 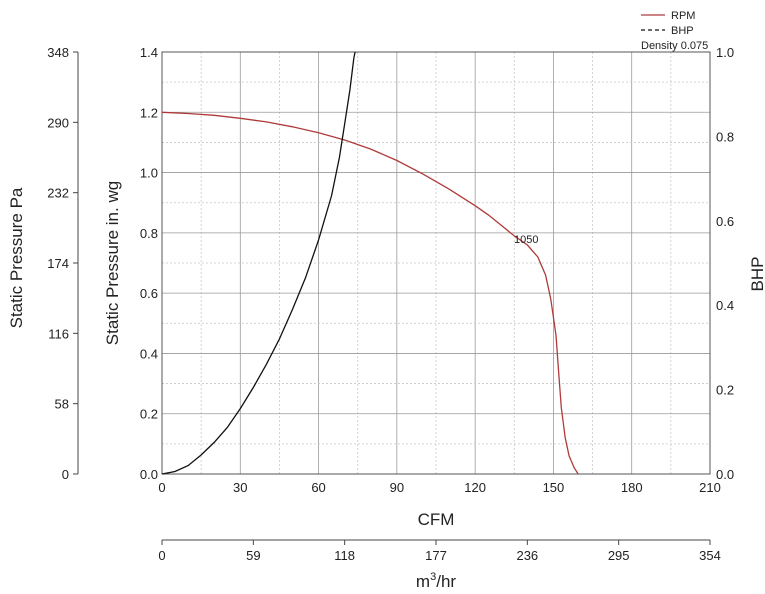 What do you see at coordinates (149, 233) in the screenshot?
I see `y-tick-label: 0.8` at bounding box center [149, 233].